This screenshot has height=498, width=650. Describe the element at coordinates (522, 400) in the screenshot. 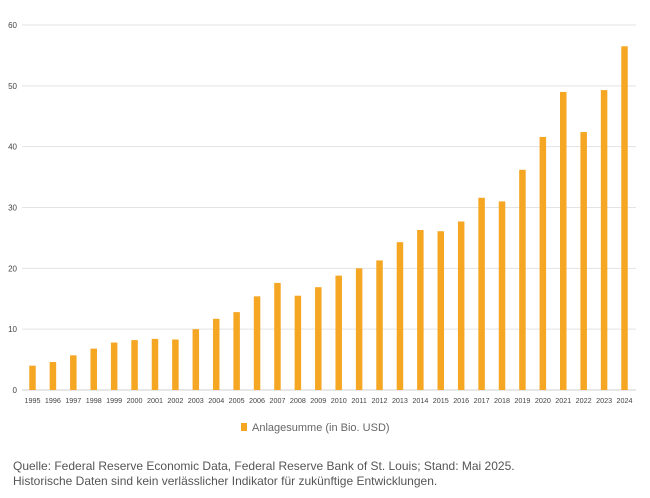

I see `x-tick-label: 2019` at that location.